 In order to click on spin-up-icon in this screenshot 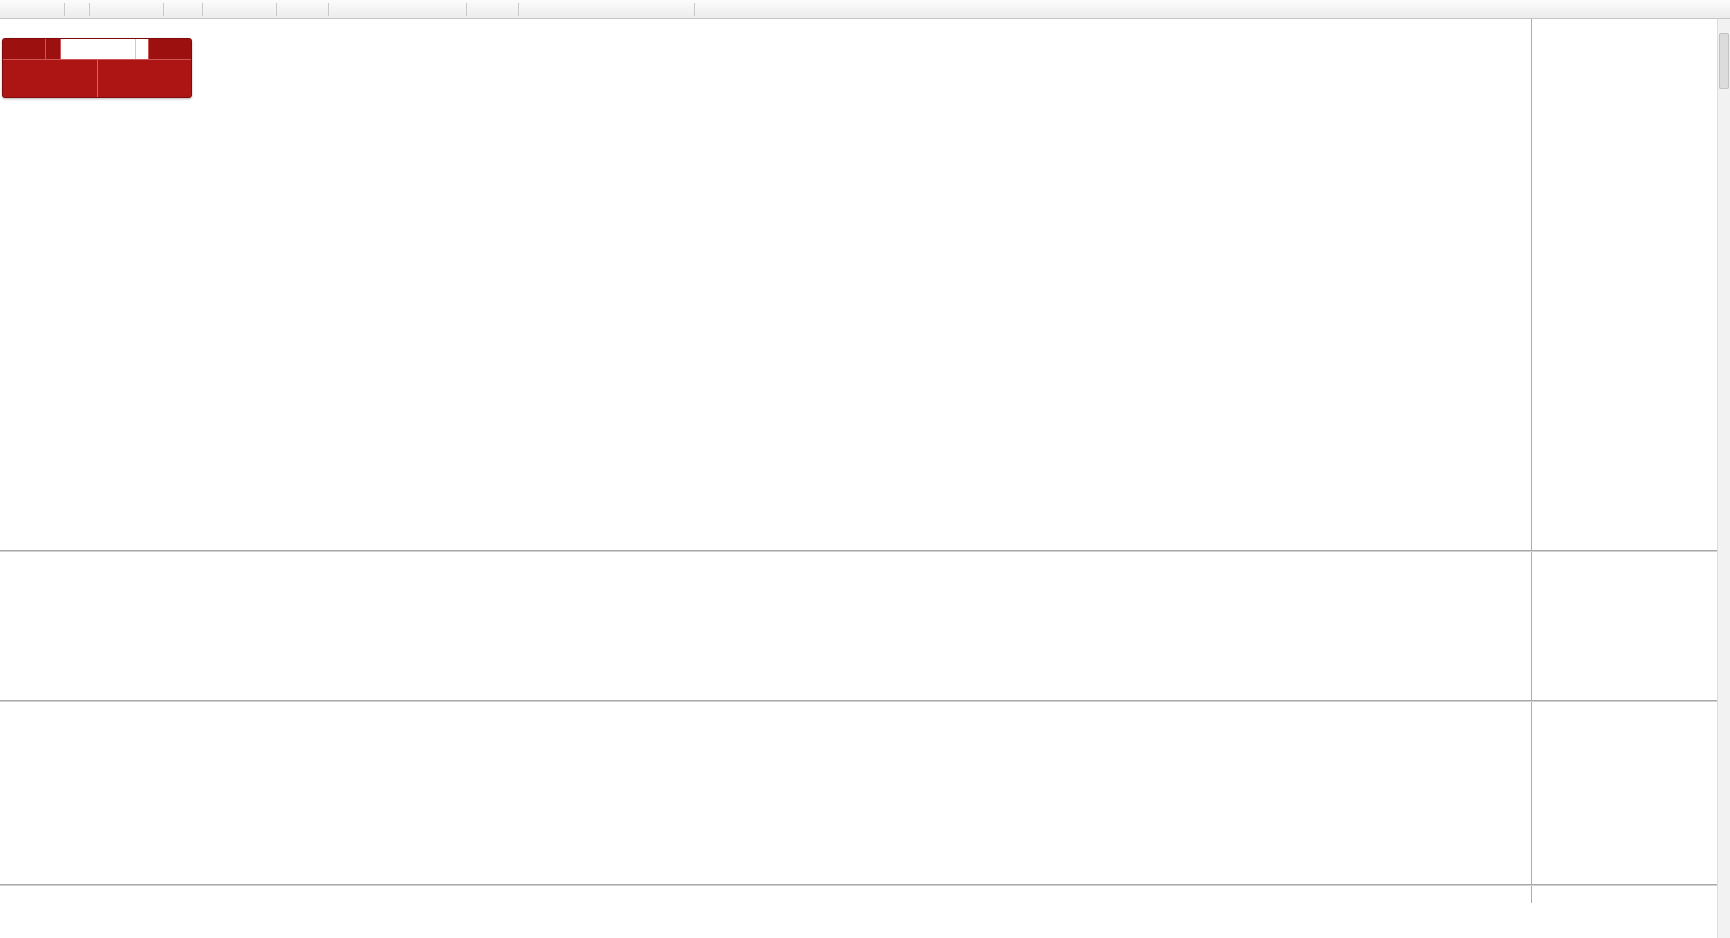, I will do `click(142, 44)`.